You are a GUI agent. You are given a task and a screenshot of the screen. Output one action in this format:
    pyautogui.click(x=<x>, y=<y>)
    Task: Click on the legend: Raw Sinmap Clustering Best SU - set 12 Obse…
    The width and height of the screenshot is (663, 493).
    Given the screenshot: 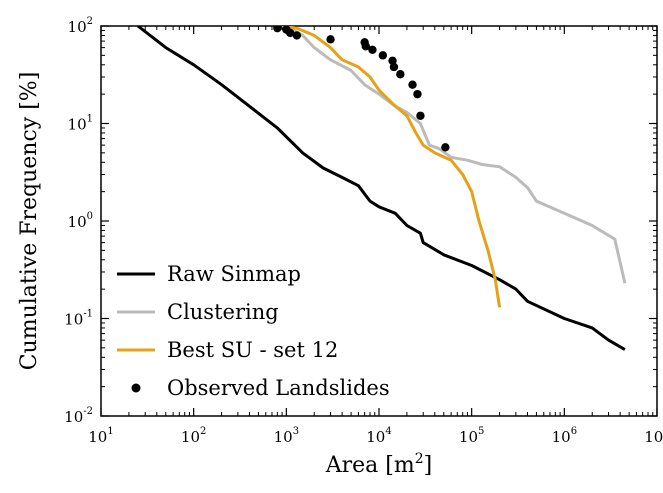 What is the action you would take?
    pyautogui.click(x=253, y=331)
    